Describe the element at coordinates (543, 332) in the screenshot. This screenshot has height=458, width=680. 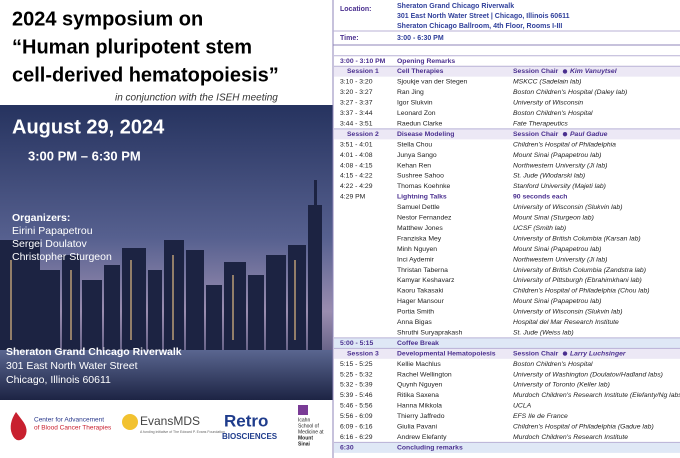
I see `affiliation: St. Jude (Weiss lab)` at that location.